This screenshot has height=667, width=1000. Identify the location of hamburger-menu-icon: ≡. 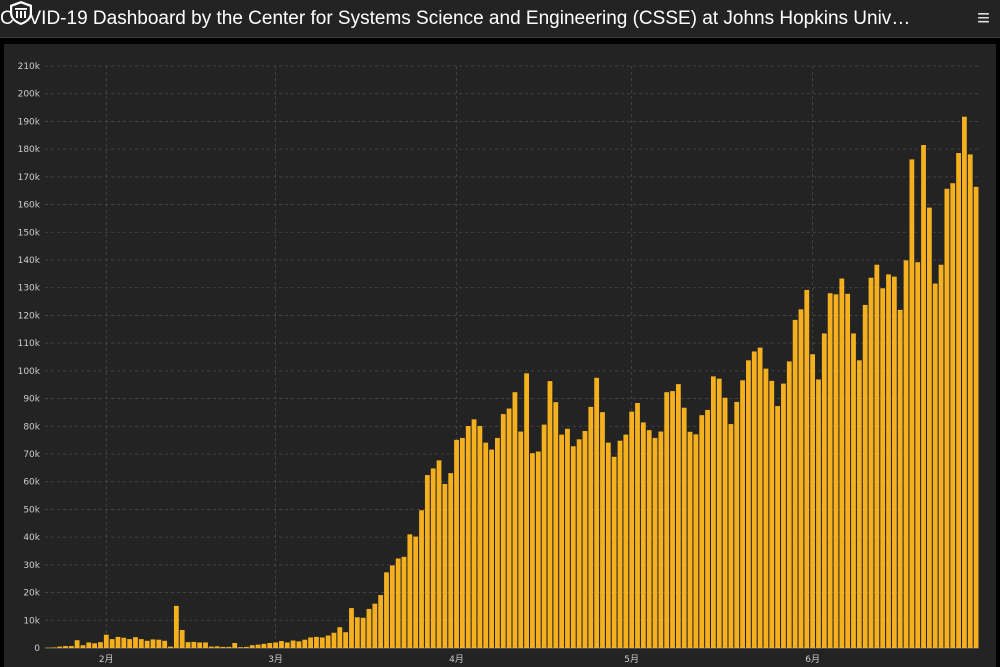
(983, 17).